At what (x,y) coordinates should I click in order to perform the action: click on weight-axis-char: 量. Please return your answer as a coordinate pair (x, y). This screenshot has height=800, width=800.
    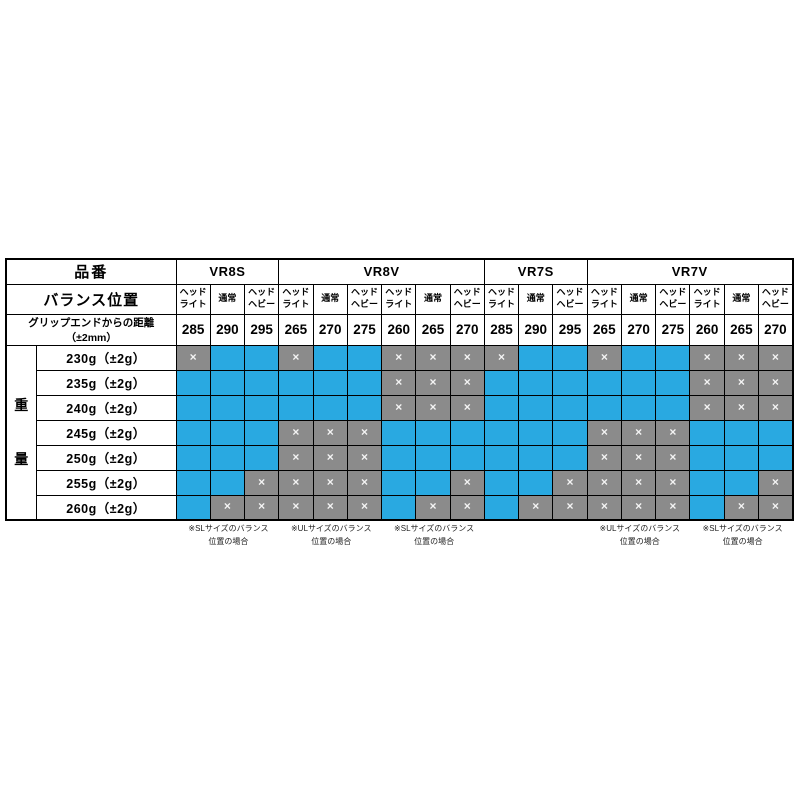
    Looking at the image, I should click on (21, 459).